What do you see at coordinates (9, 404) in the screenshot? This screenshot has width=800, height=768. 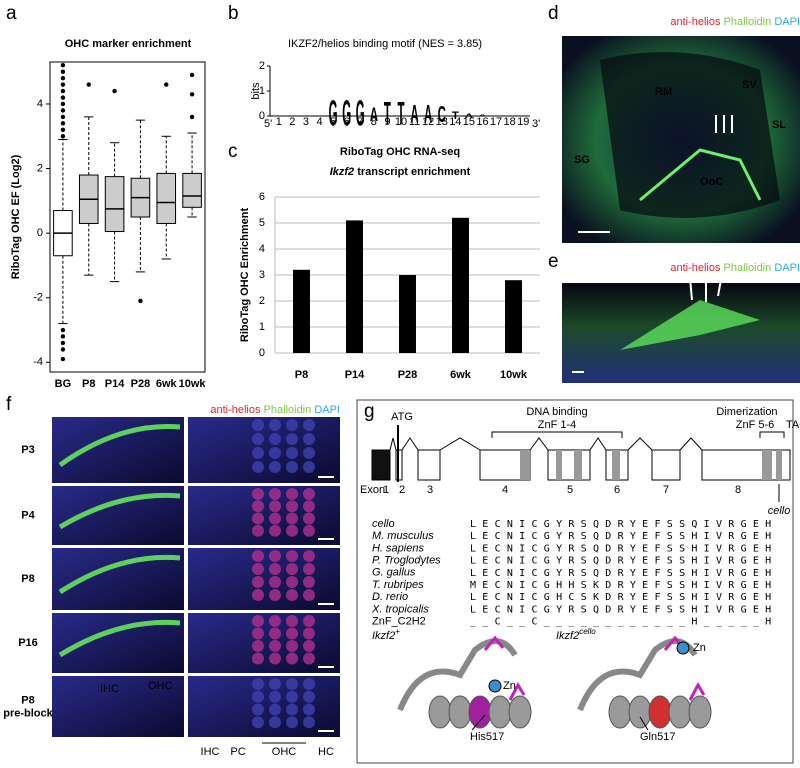 I see `panel-label: f` at bounding box center [9, 404].